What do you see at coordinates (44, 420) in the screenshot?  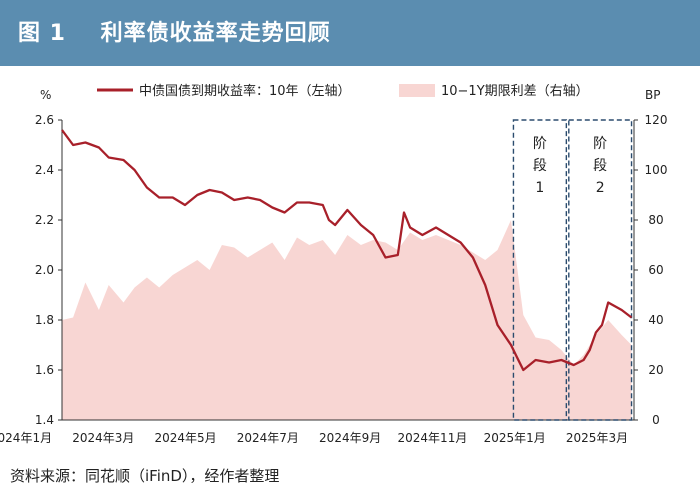 I see `y-left-tick-label: 1.4` at bounding box center [44, 420].